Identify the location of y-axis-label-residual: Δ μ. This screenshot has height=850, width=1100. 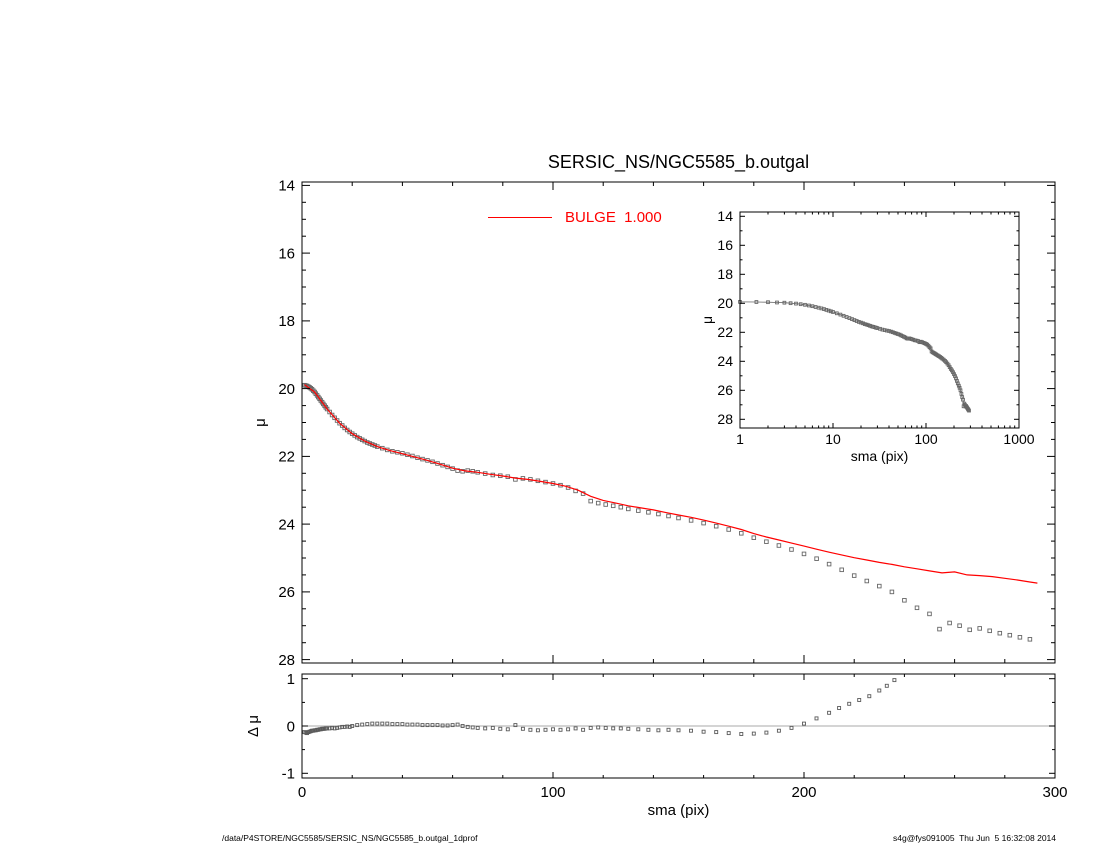
(253, 726).